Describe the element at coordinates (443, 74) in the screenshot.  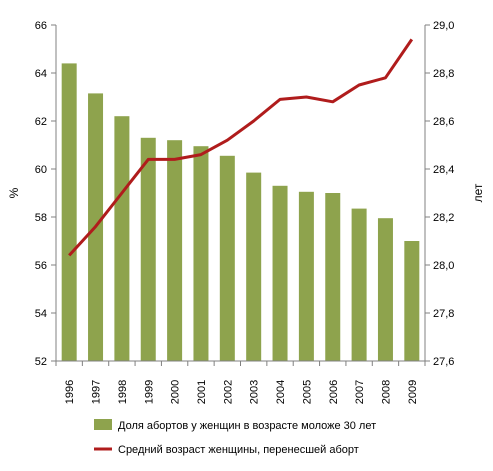
I see `right-tick-label: 28,8` at that location.